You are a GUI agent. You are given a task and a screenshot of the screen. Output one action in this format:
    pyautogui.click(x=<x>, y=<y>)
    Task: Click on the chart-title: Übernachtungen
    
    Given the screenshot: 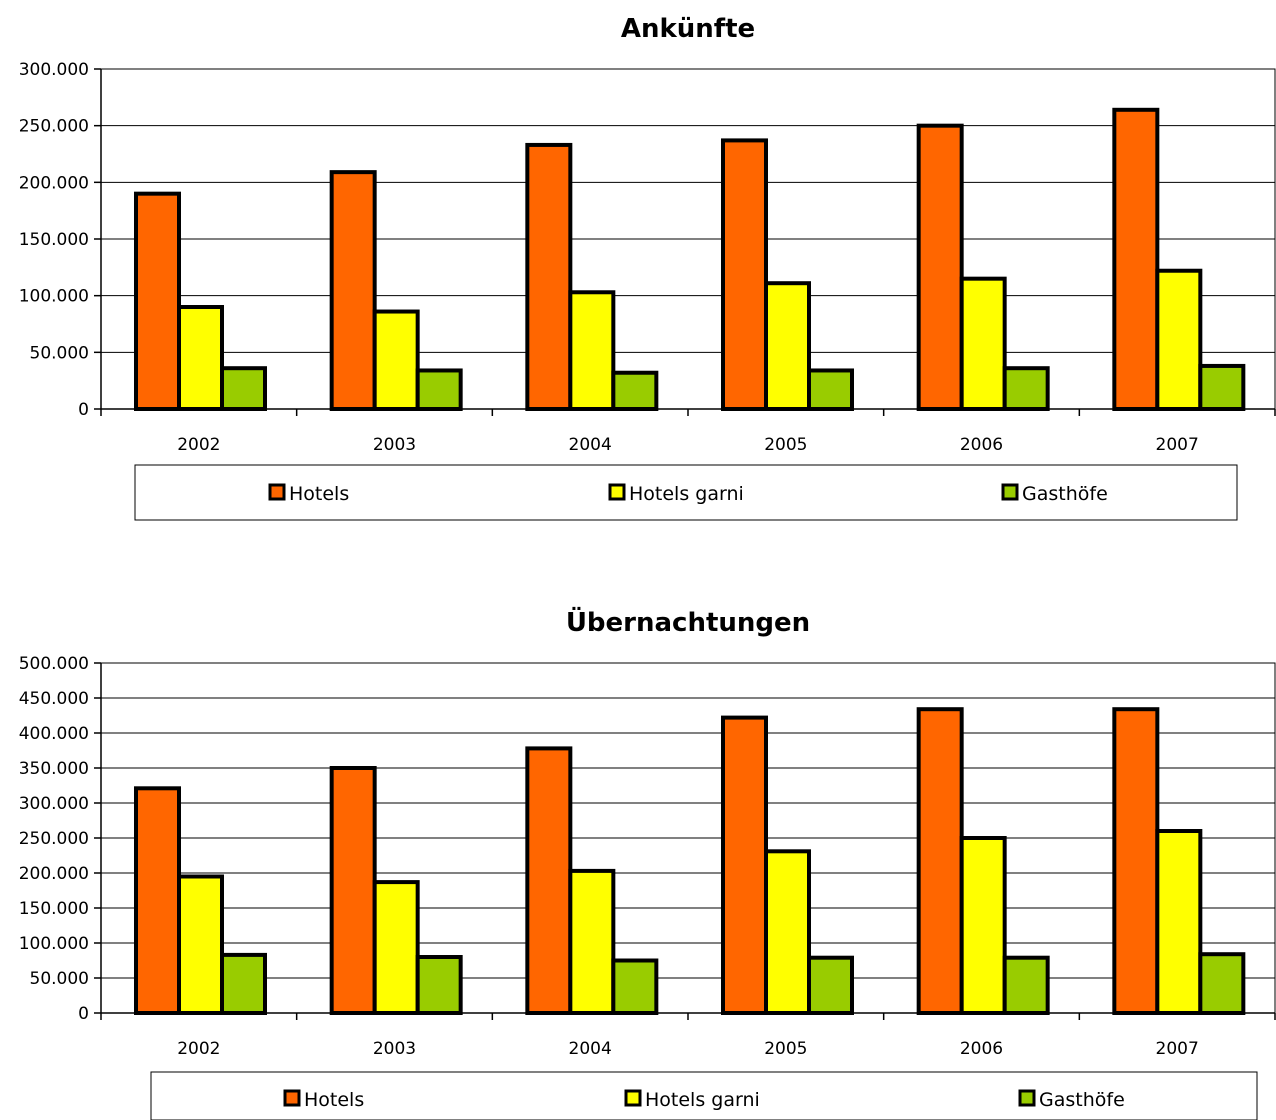 What is the action you would take?
    pyautogui.click(x=688, y=621)
    